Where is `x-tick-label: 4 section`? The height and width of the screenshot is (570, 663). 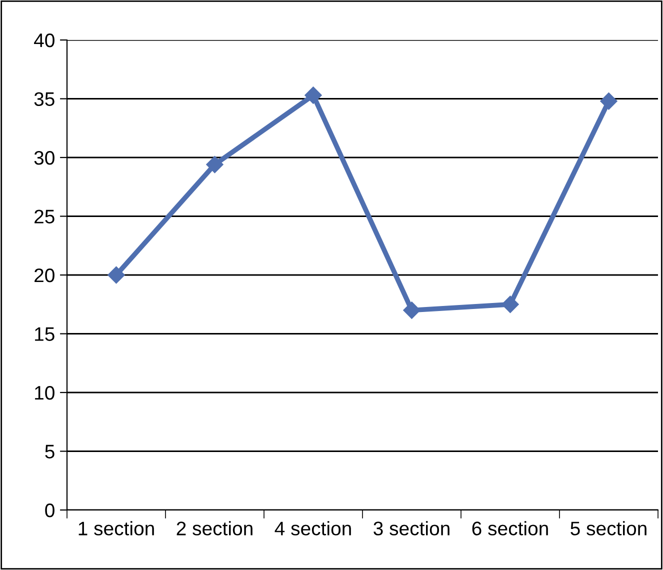
x-tick-label: 4 section is located at coordinates (312, 528).